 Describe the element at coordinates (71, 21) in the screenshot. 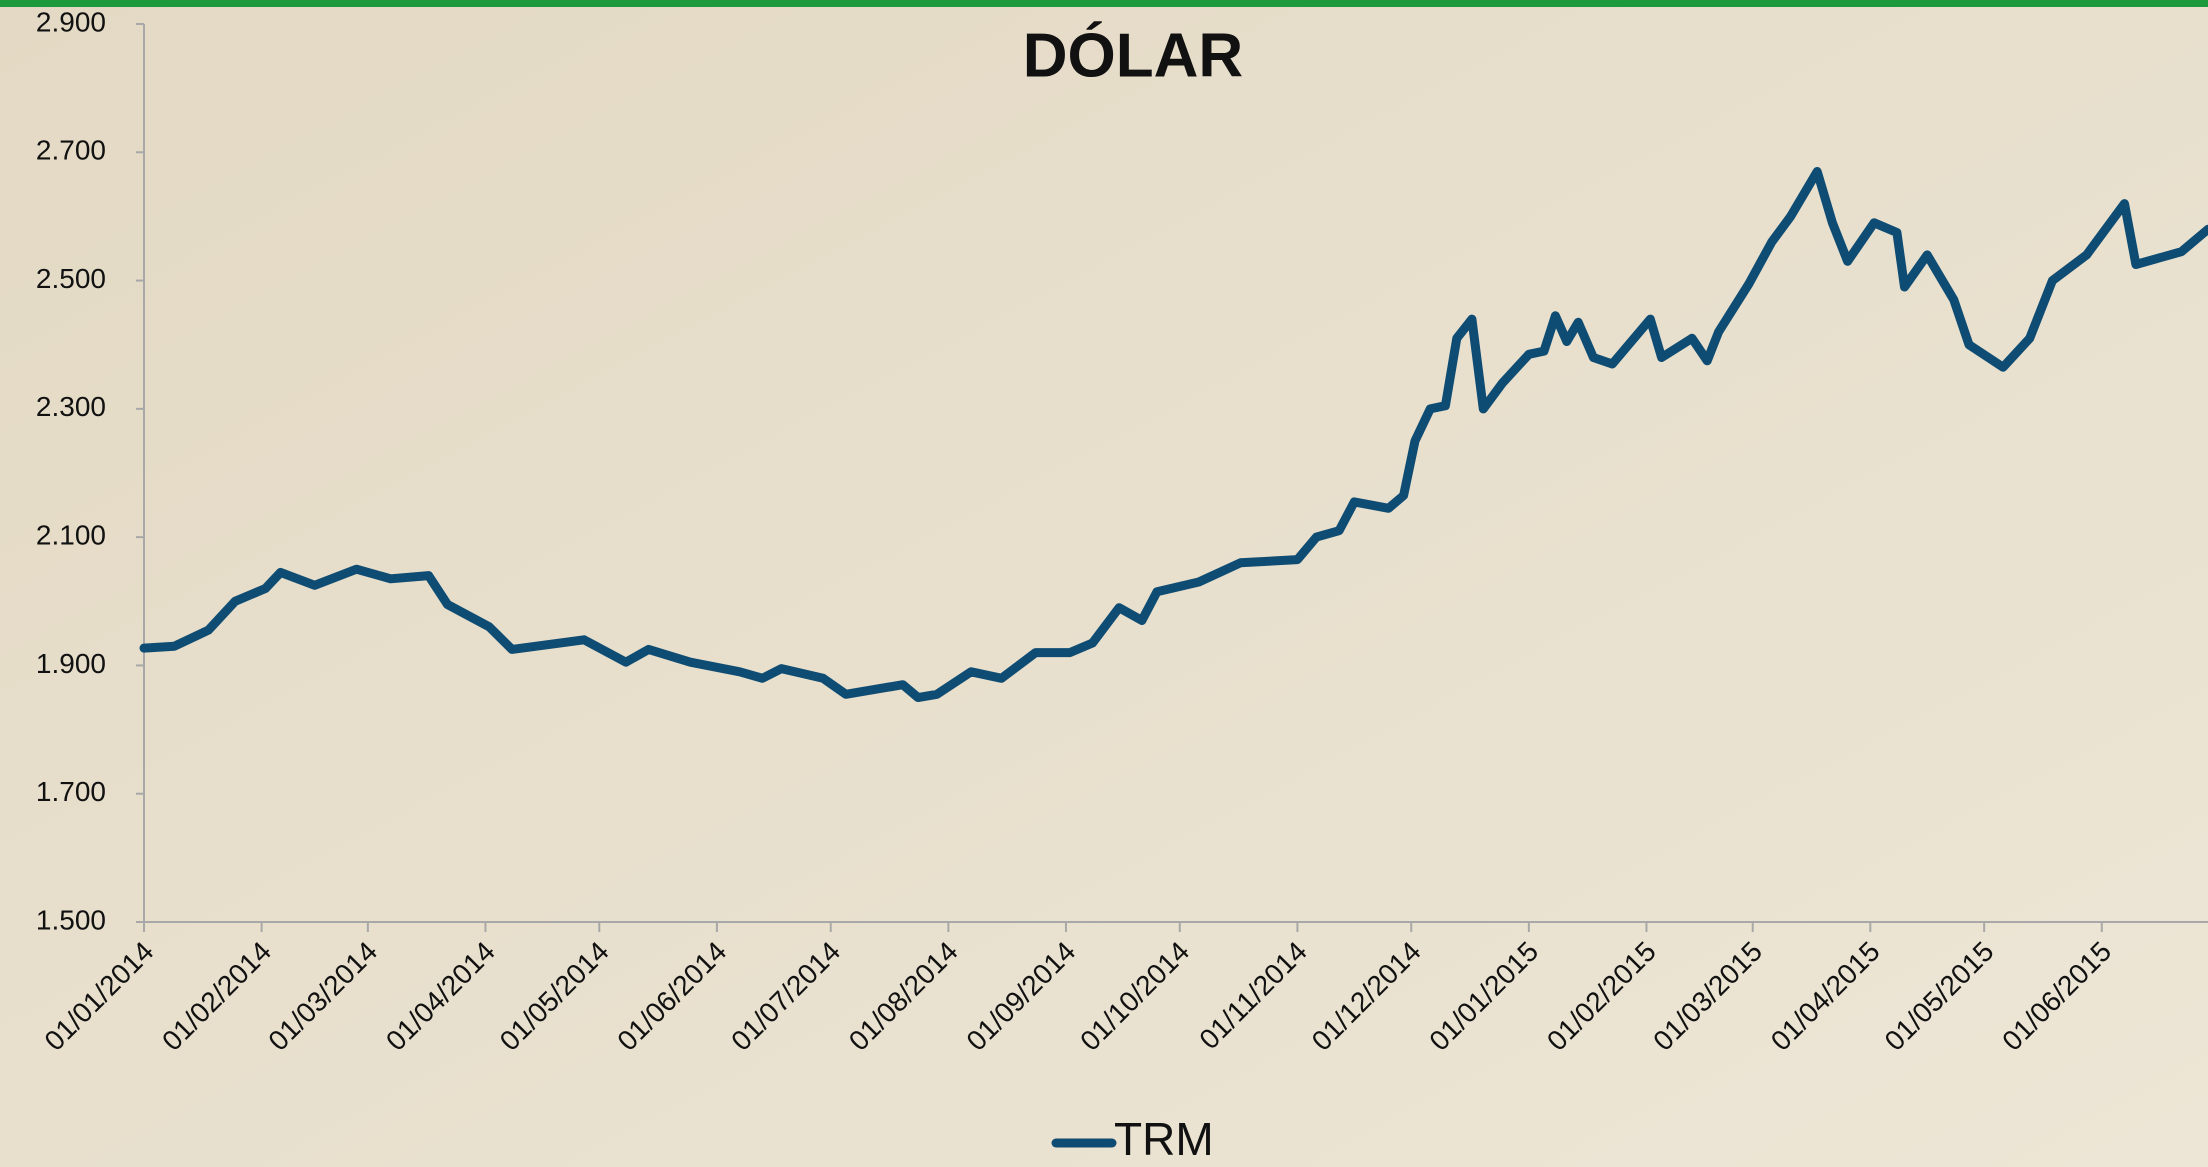

I see `y-tick-label: 2.900` at that location.